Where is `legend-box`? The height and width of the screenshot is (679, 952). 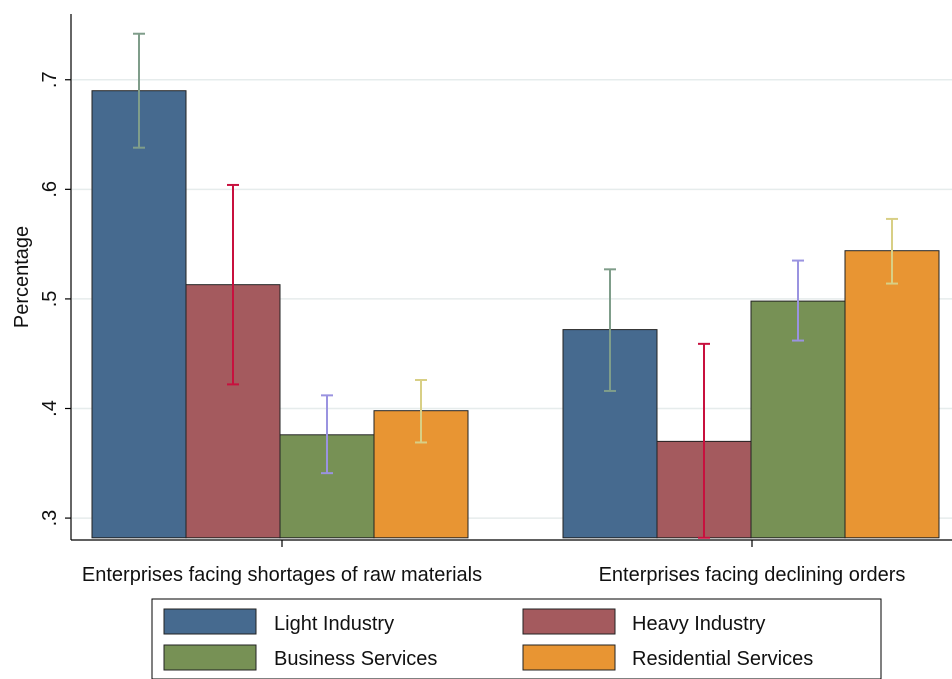 legend-box is located at coordinates (516, 638).